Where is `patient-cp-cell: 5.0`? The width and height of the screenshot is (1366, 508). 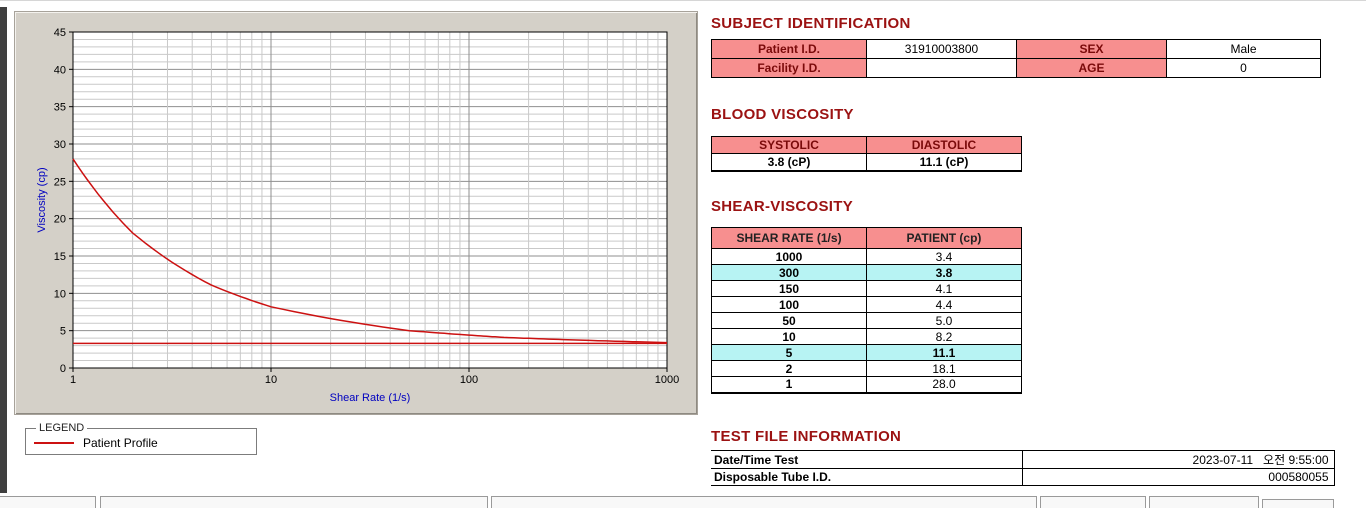 patient-cp-cell: 5.0 is located at coordinates (944, 320).